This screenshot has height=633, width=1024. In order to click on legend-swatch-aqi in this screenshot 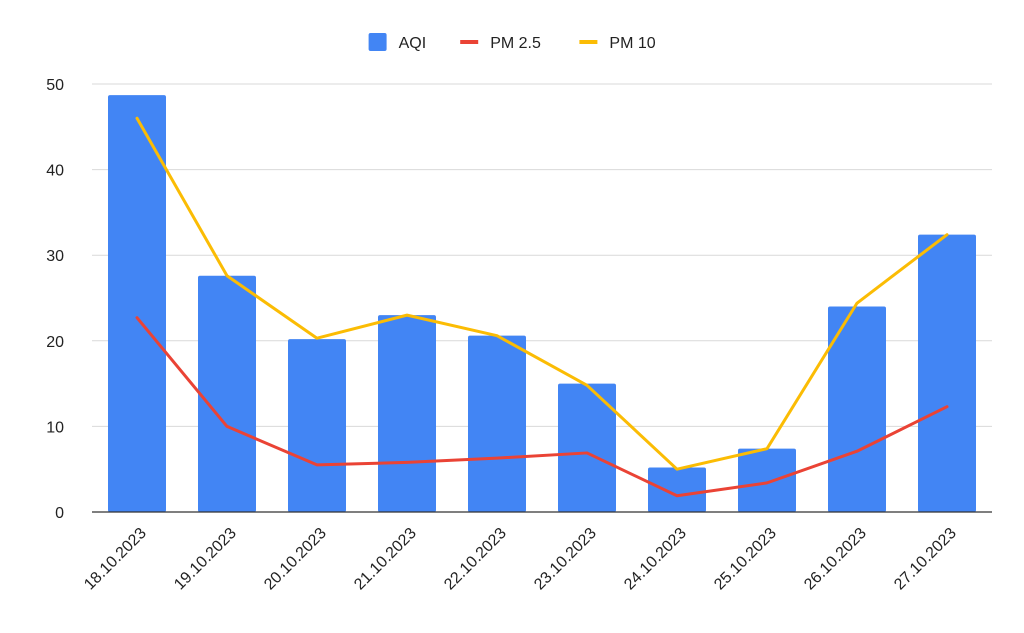, I will do `click(377, 42)`.